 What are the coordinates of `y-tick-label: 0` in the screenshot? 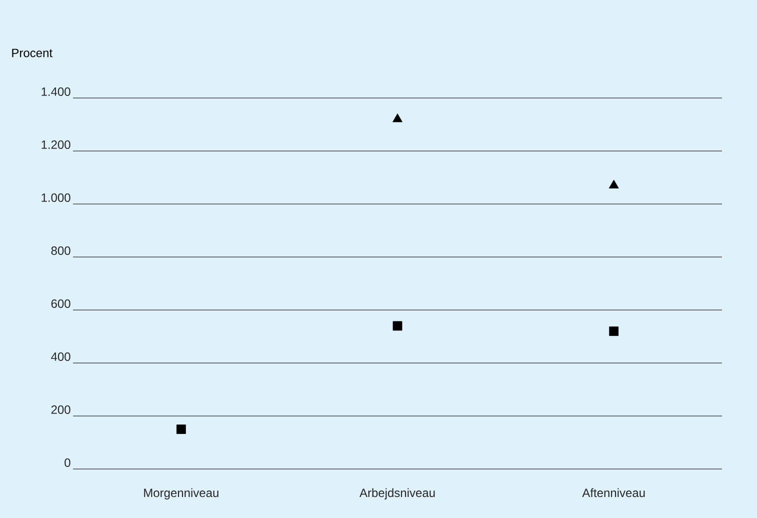 It's located at (67, 462).